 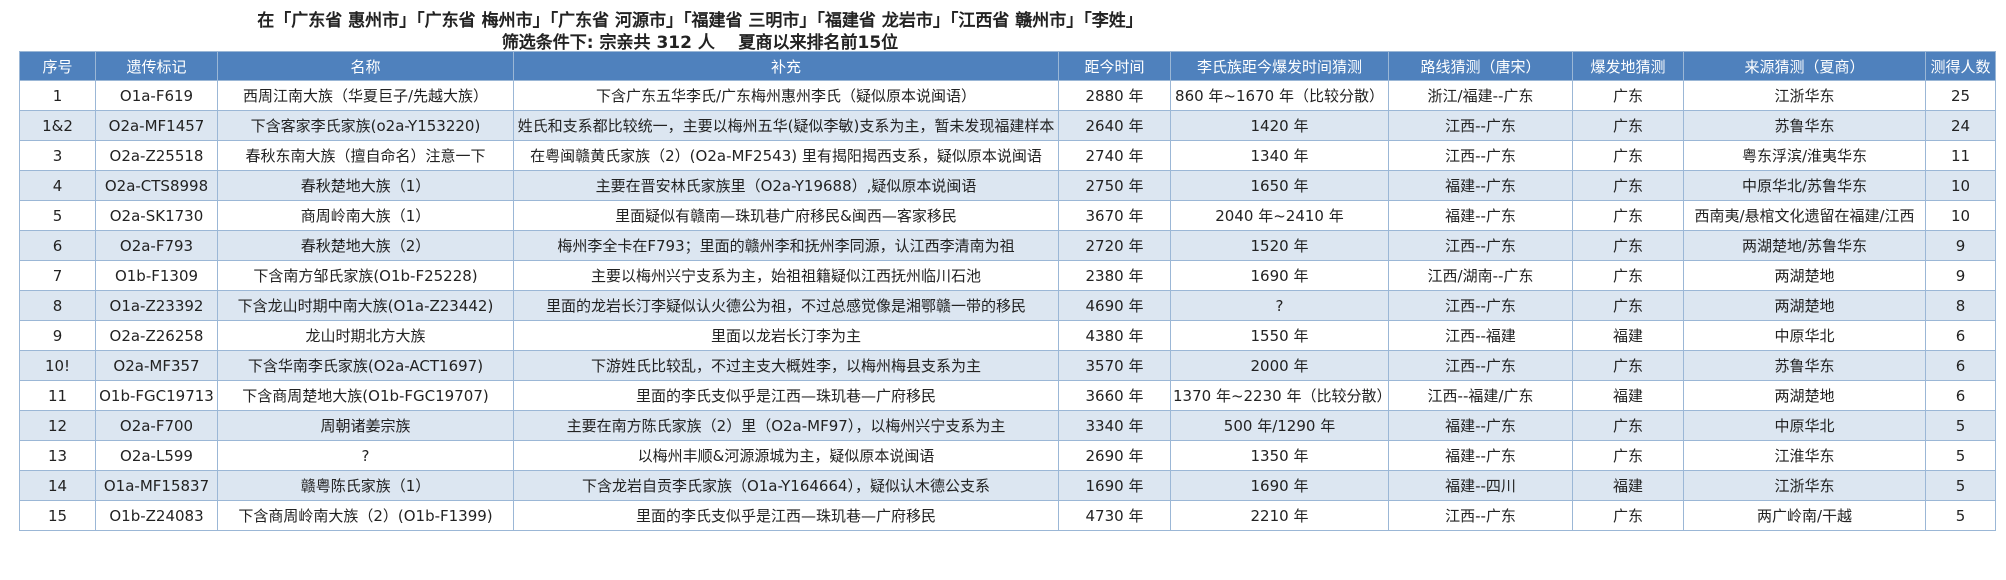 What do you see at coordinates (1279, 365) in the screenshot?
I see `table-cell: 2000 年` at bounding box center [1279, 365].